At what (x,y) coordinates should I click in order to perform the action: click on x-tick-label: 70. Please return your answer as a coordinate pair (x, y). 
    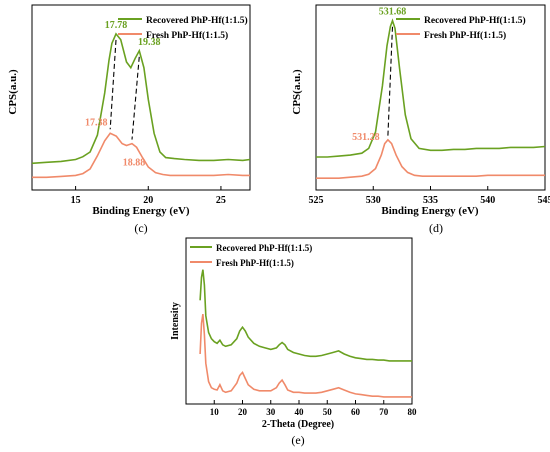
    Looking at the image, I should click on (384, 412).